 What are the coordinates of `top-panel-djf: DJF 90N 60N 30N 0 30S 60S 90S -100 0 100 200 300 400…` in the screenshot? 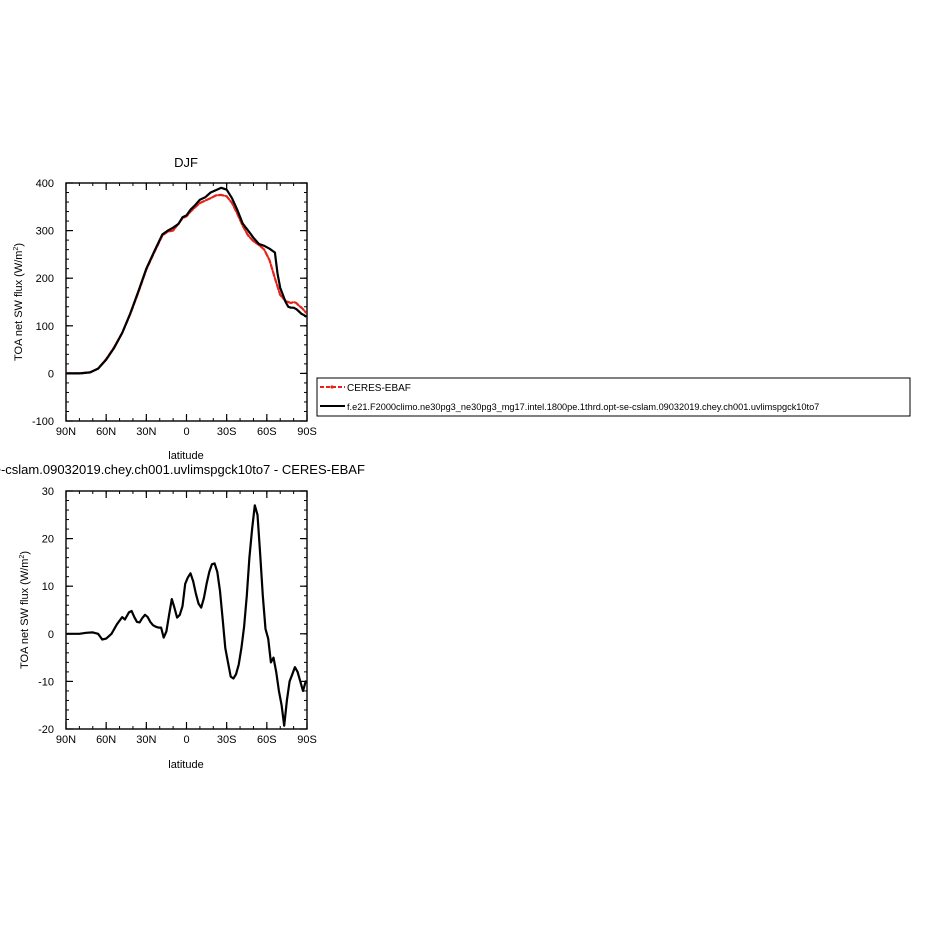 It's located at (165, 308).